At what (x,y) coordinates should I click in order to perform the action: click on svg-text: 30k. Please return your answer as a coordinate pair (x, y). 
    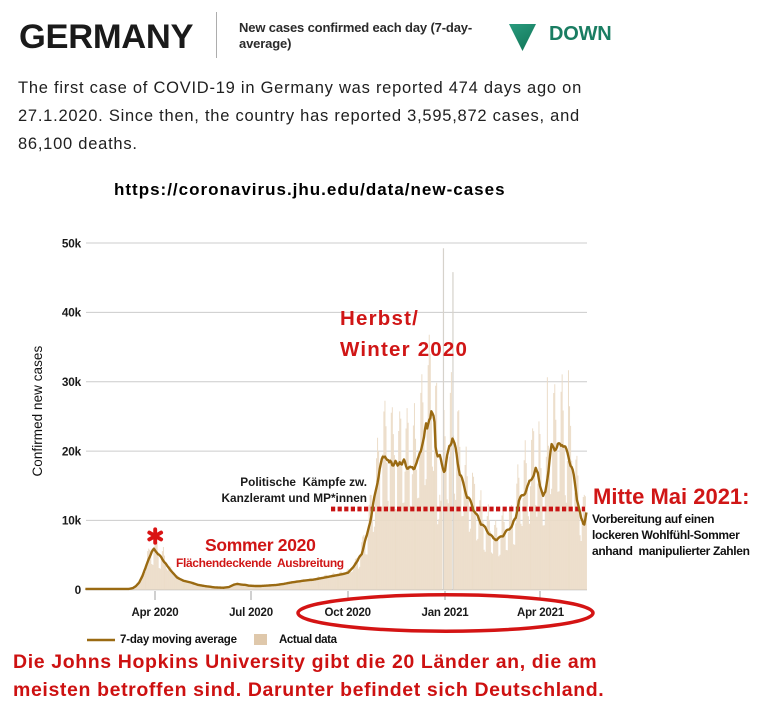
    Looking at the image, I should click on (72, 382).